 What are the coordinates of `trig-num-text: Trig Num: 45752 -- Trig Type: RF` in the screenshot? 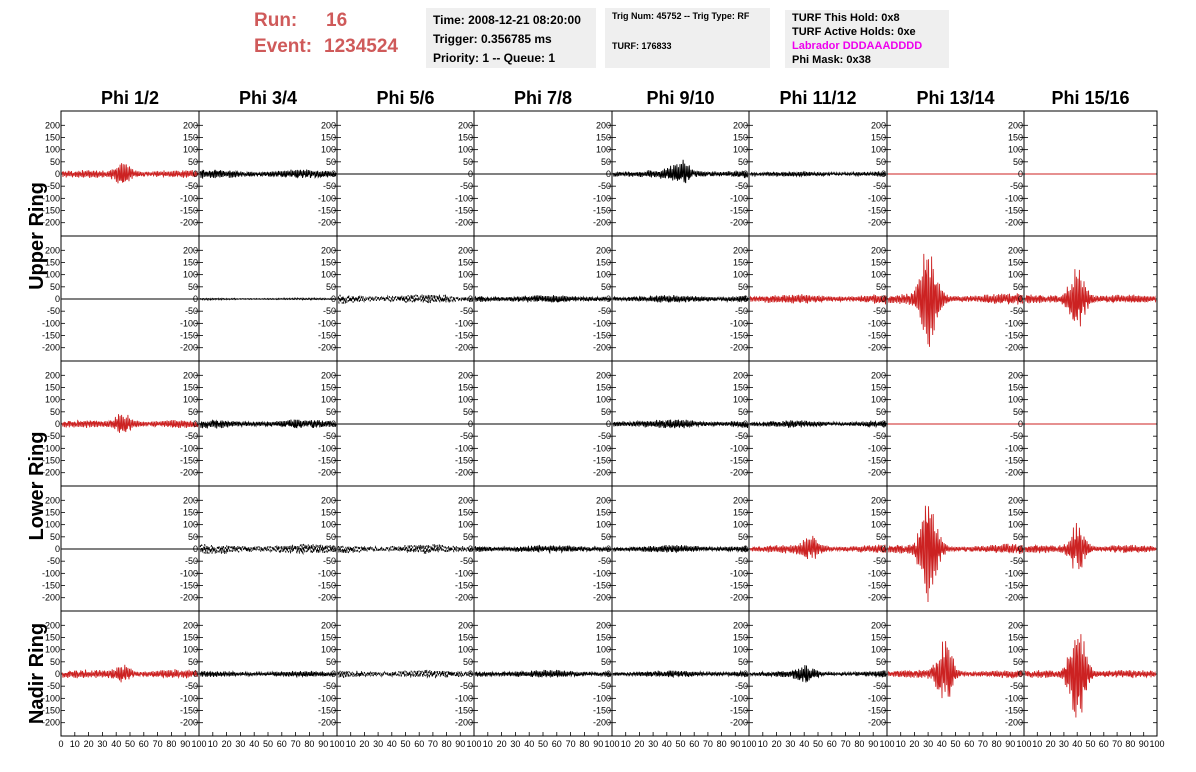 It's located at (681, 16).